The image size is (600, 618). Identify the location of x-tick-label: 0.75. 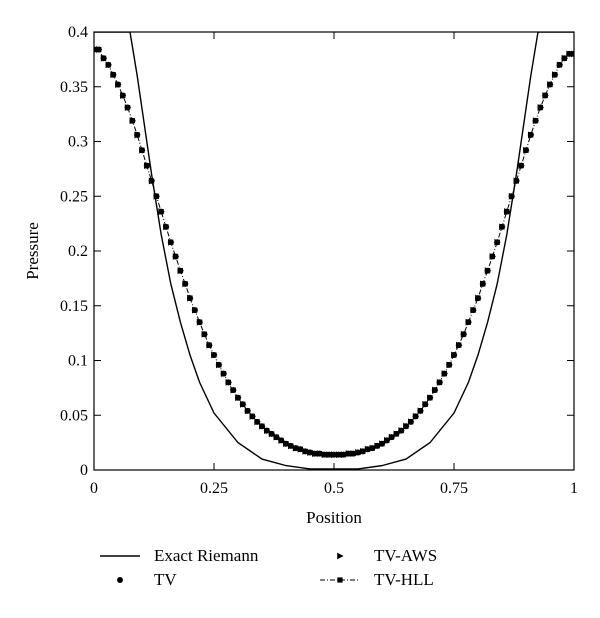
(454, 488).